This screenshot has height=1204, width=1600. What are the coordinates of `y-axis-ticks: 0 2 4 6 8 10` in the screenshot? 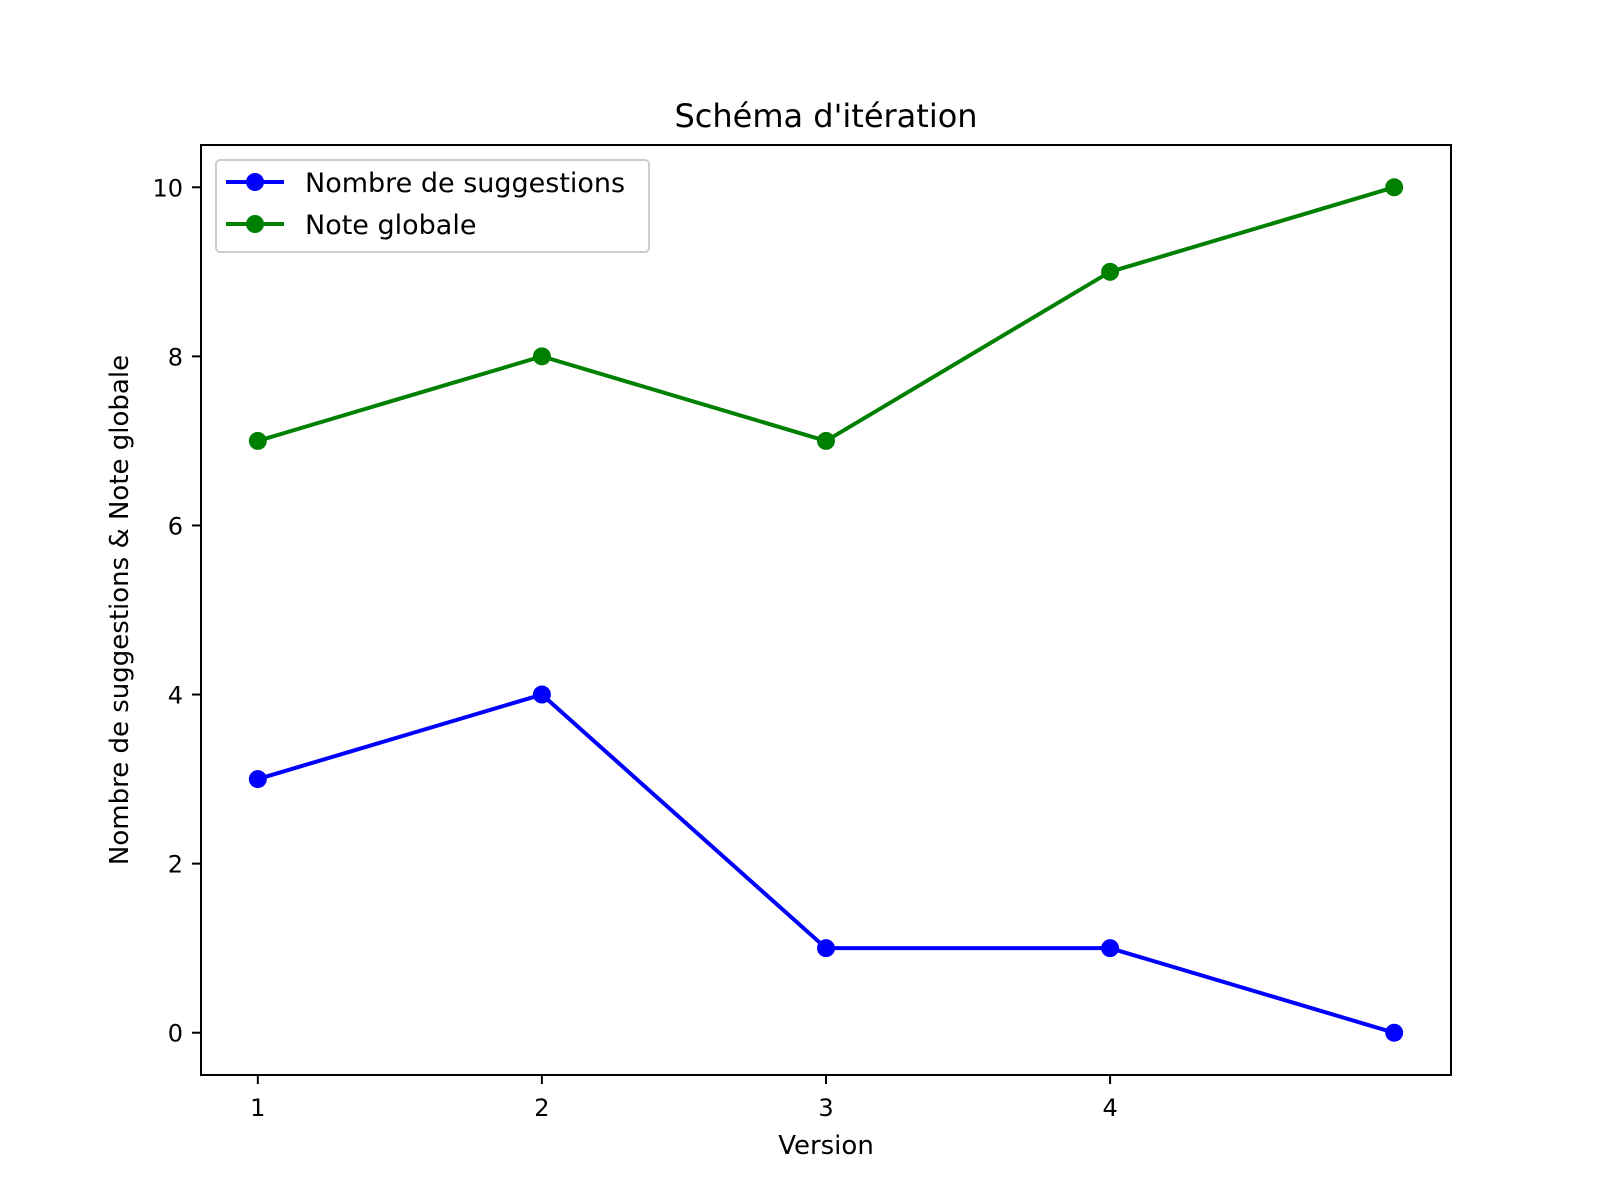 It's located at (176, 611).